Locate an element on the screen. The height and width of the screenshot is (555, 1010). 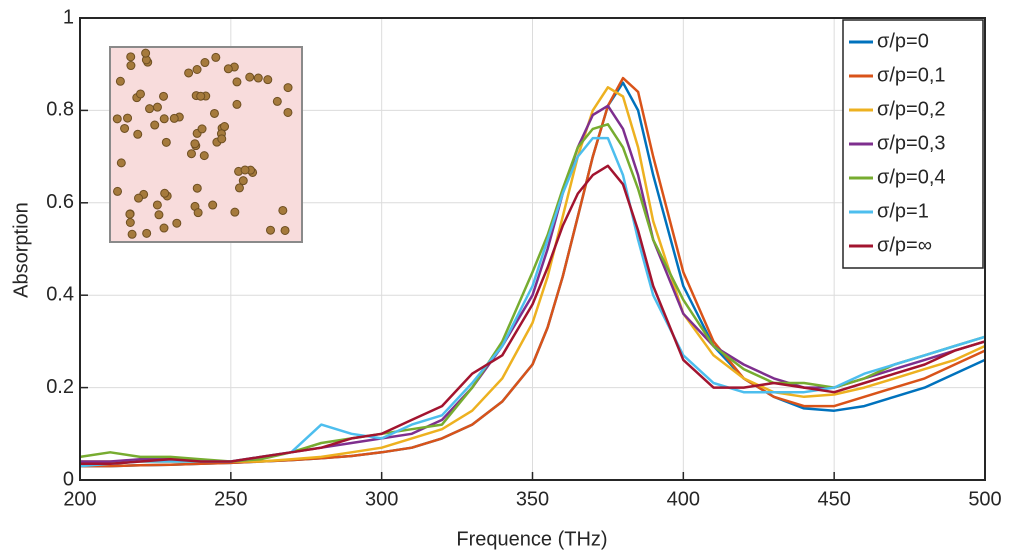
legend-label: σ/p=0,2 is located at coordinates (911, 109).